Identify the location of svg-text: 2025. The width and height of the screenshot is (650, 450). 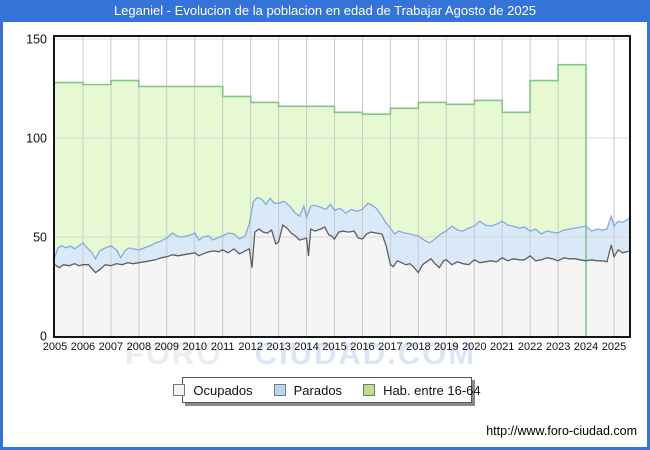
(614, 347).